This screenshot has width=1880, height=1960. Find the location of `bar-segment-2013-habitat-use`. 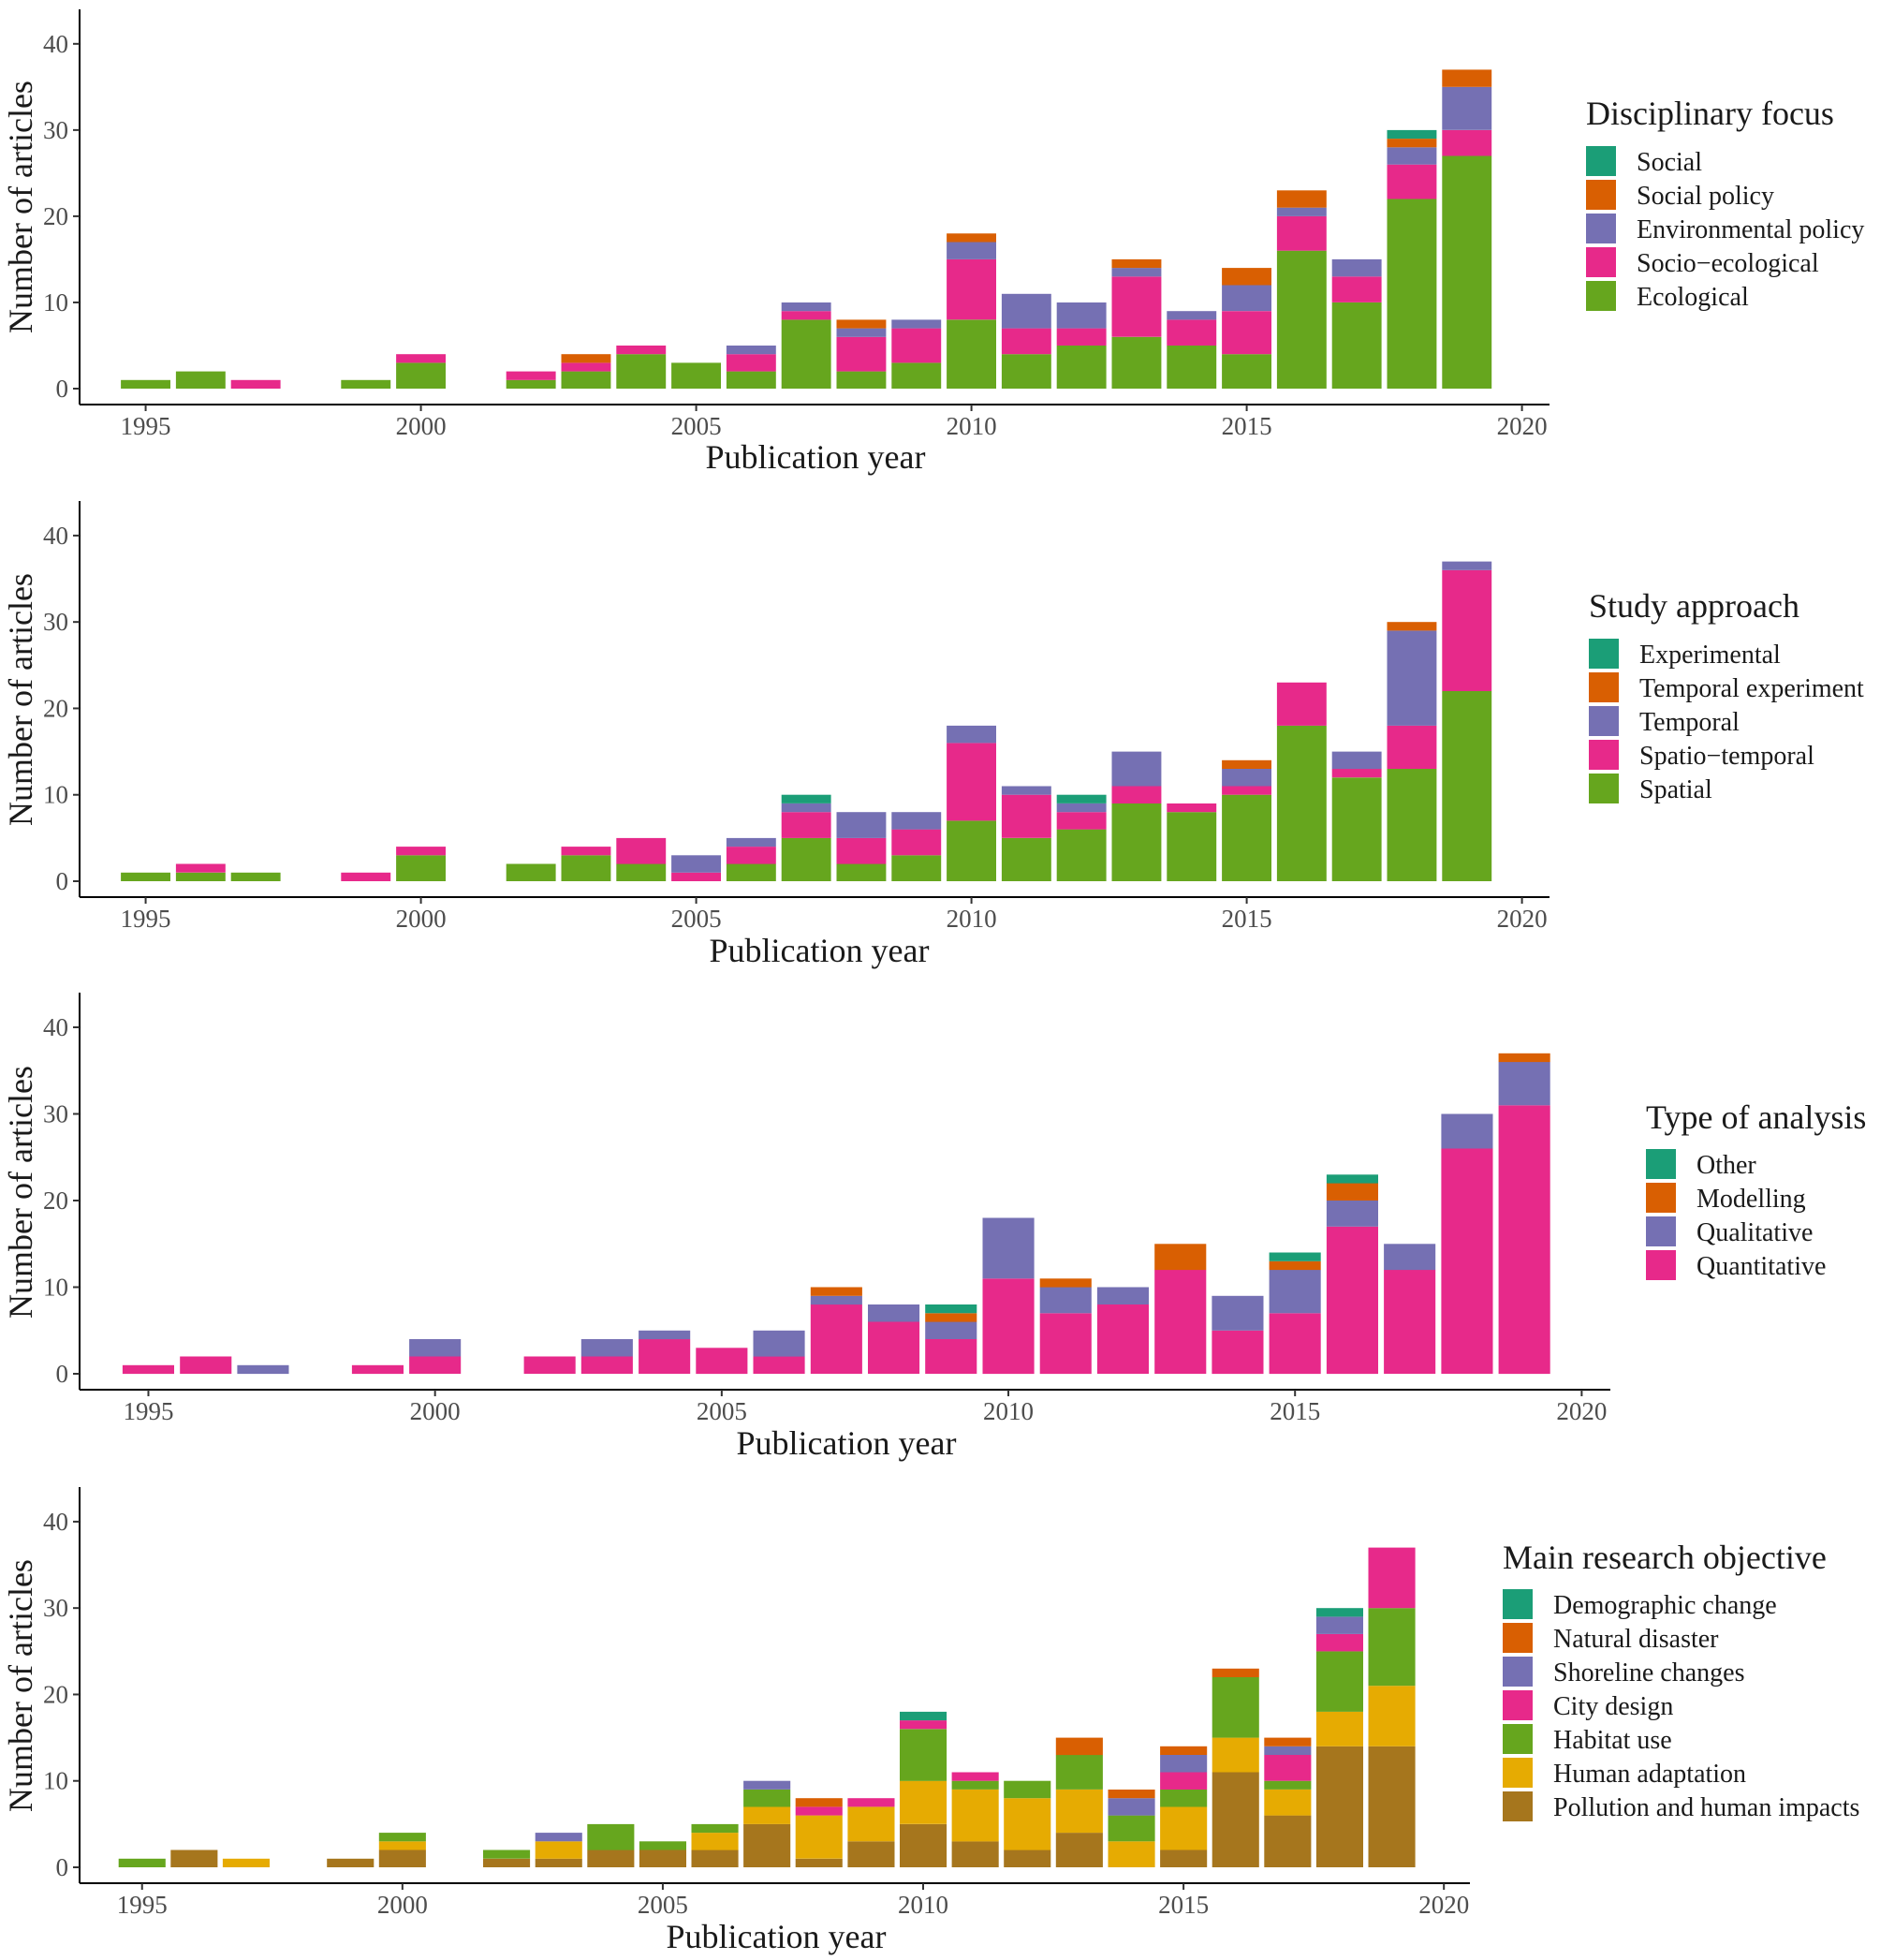

bar-segment-2013-habitat-use is located at coordinates (1079, 1773).